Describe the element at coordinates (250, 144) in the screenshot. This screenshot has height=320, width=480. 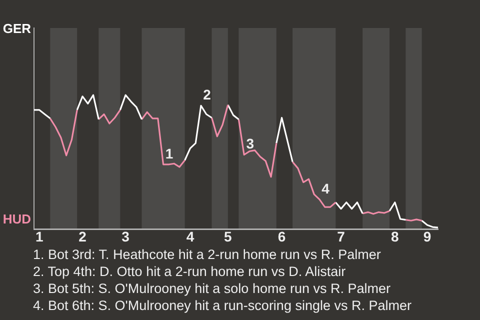
I see `annotation: 3` at that location.